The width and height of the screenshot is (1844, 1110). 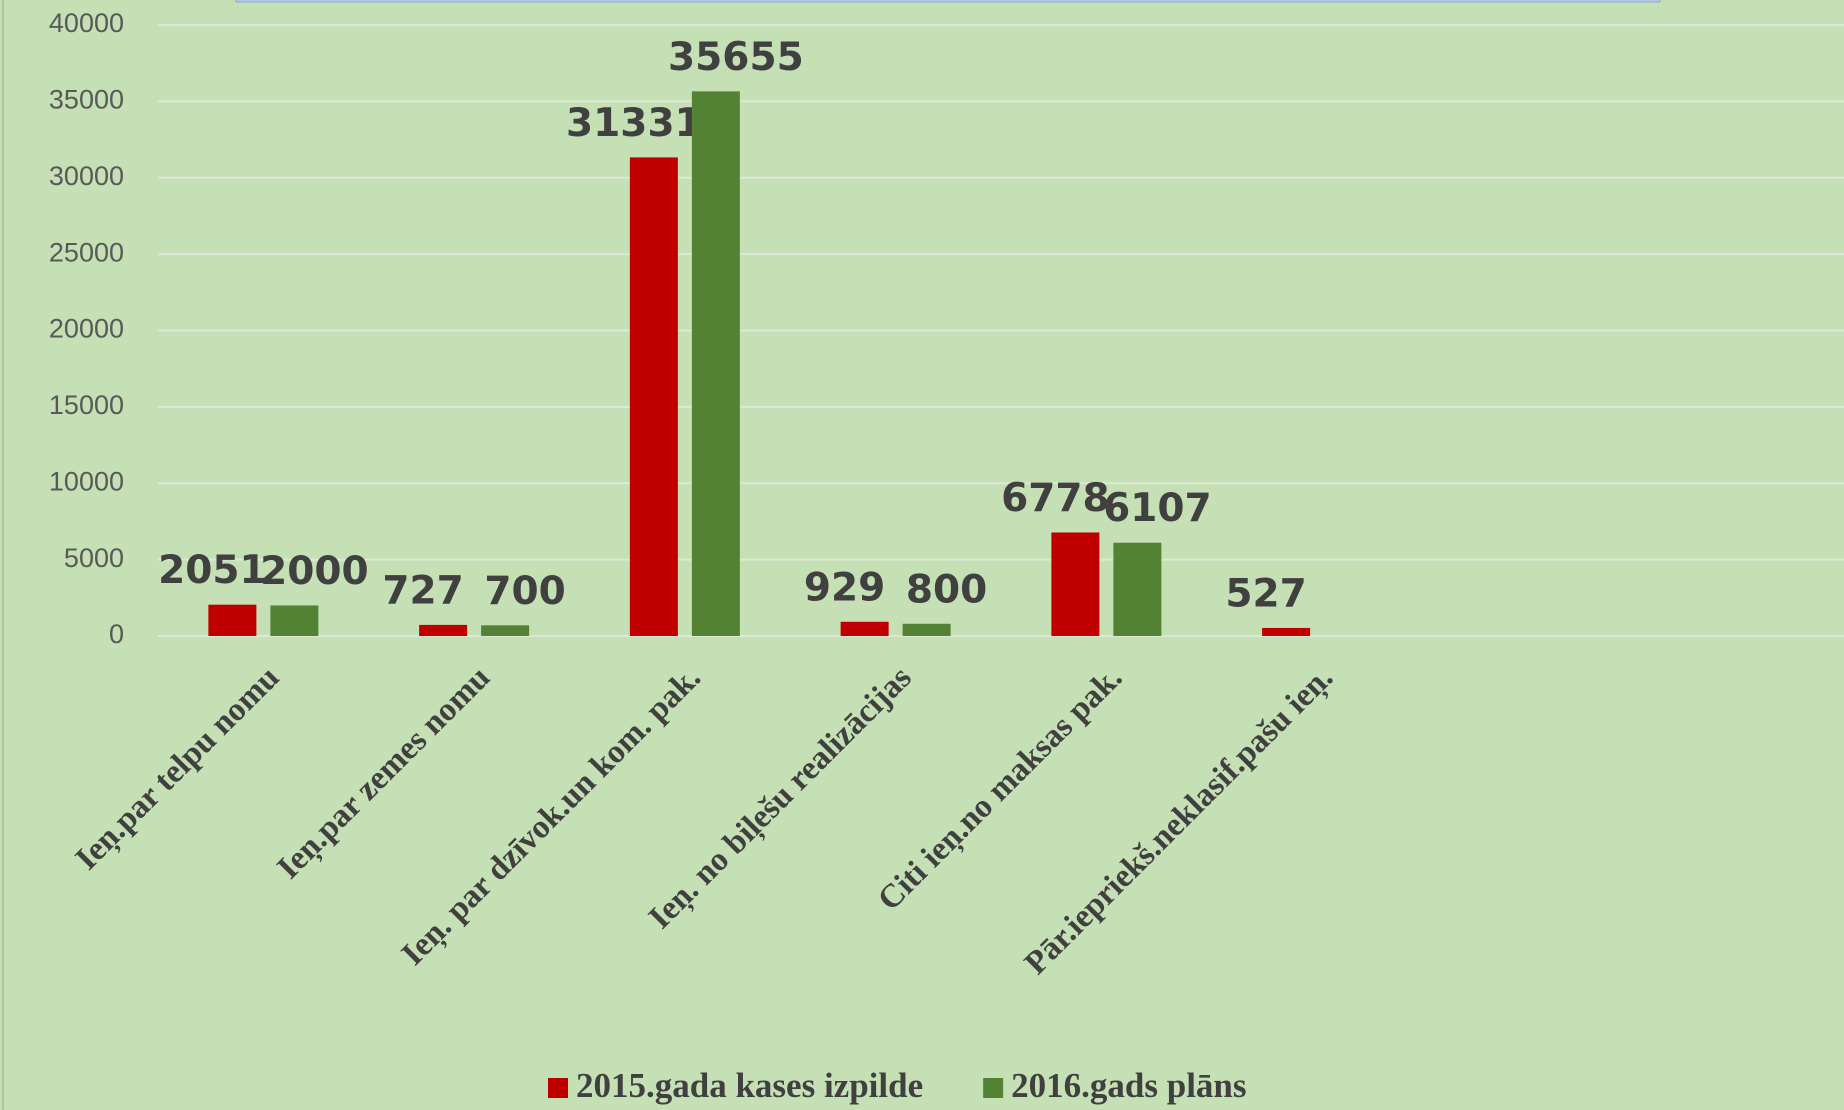 I want to click on y-tick-label: 10000, so click(x=86, y=481).